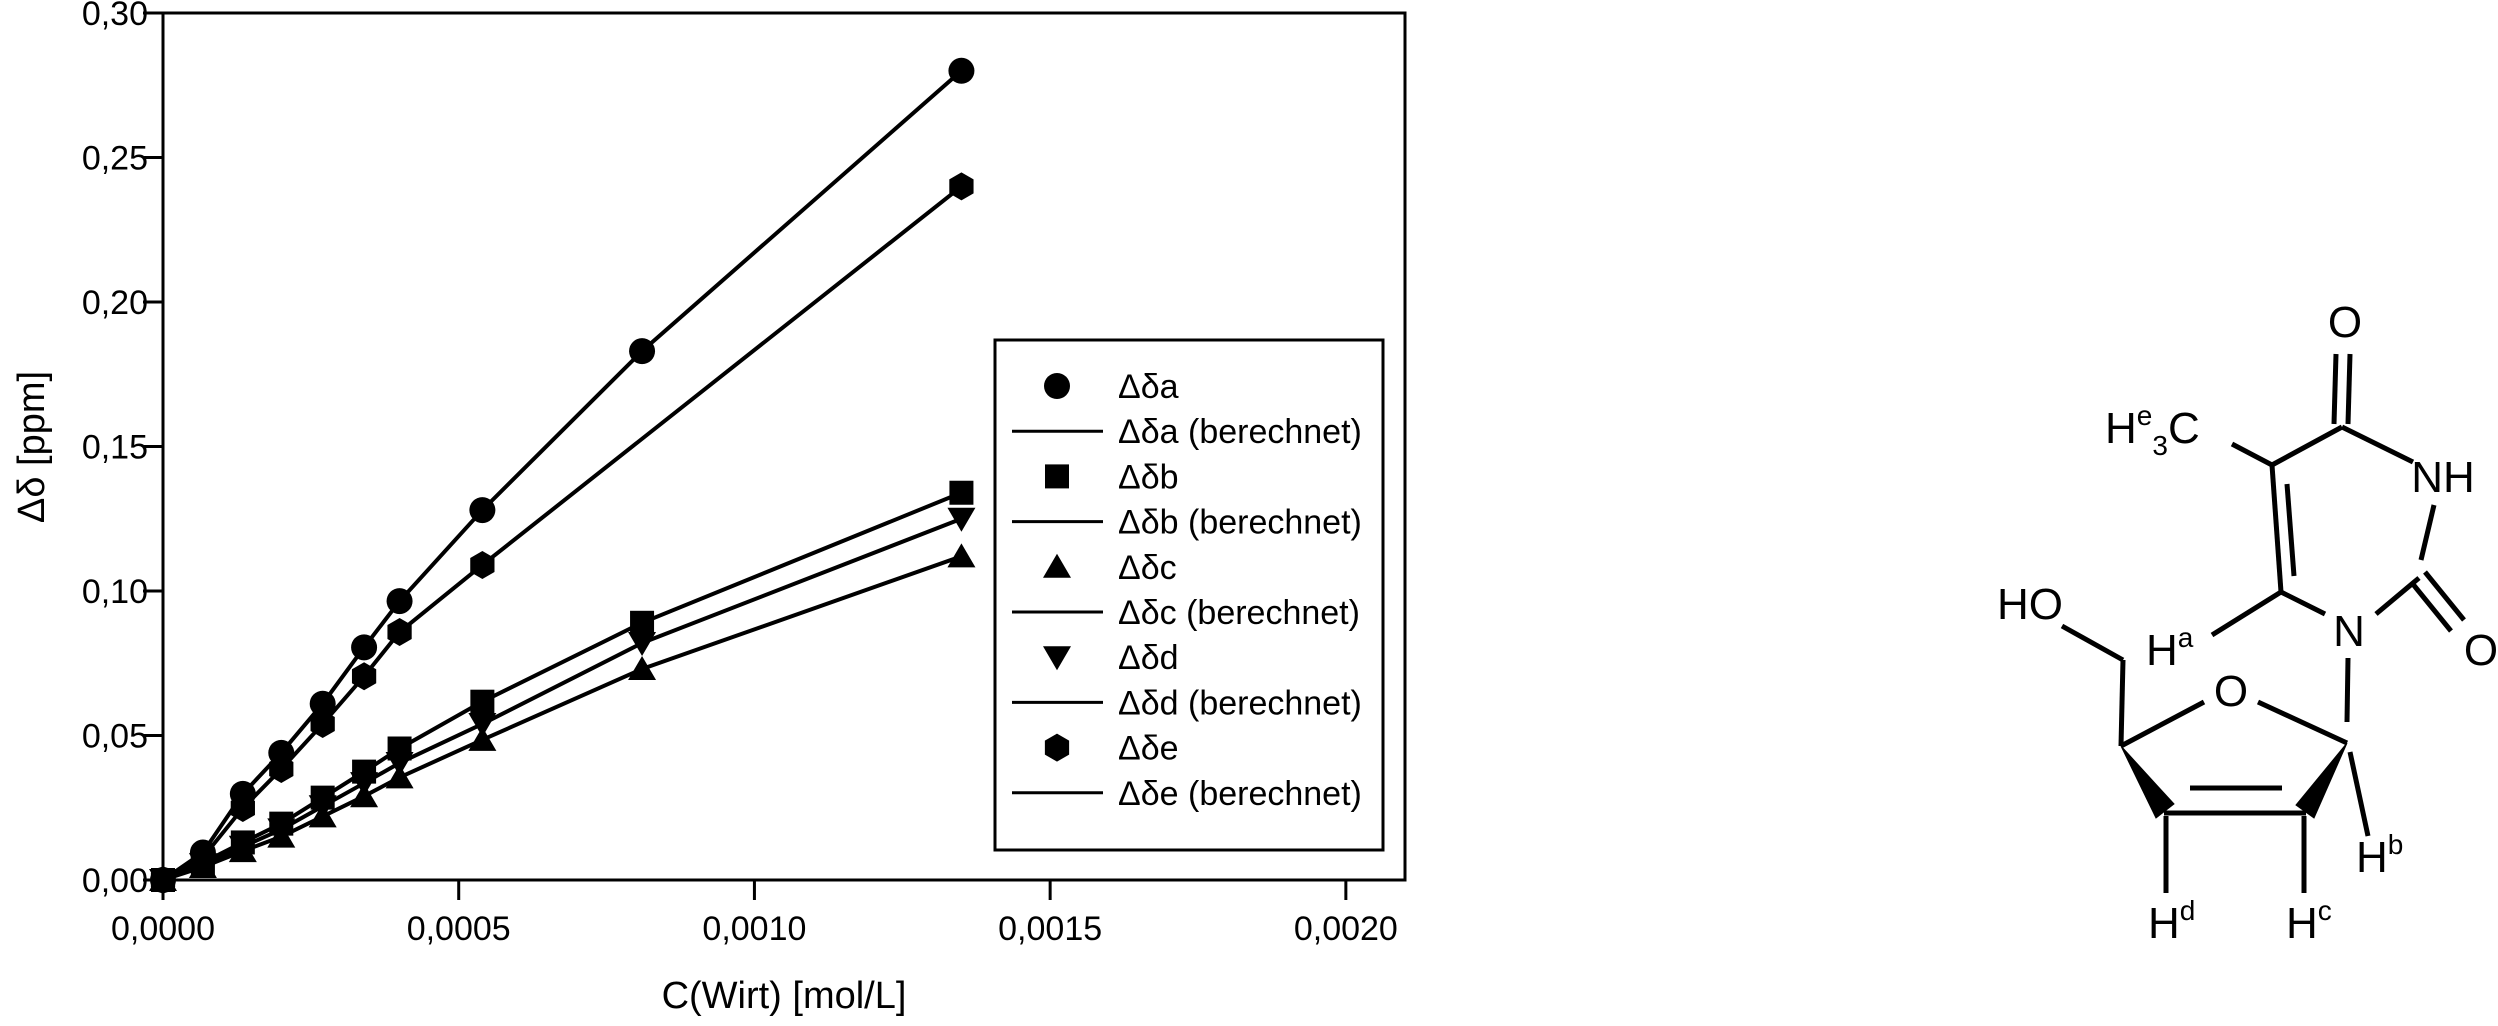  What do you see at coordinates (115, 592) in the screenshot?
I see `y-tick-label: 0,10` at bounding box center [115, 592].